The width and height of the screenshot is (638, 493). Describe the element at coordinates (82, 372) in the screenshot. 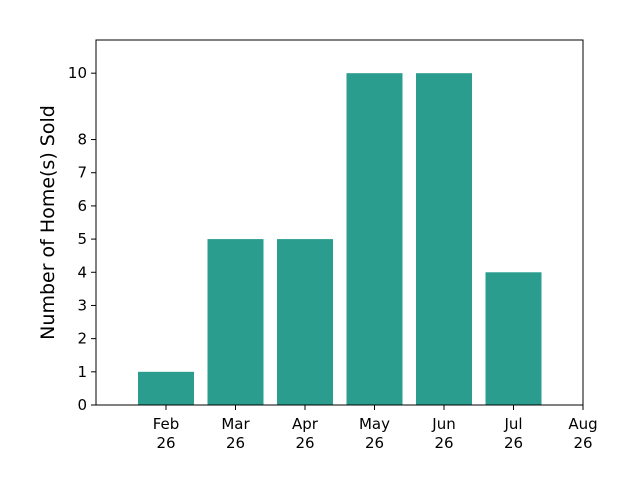

I see `y-tick-label: 1` at that location.